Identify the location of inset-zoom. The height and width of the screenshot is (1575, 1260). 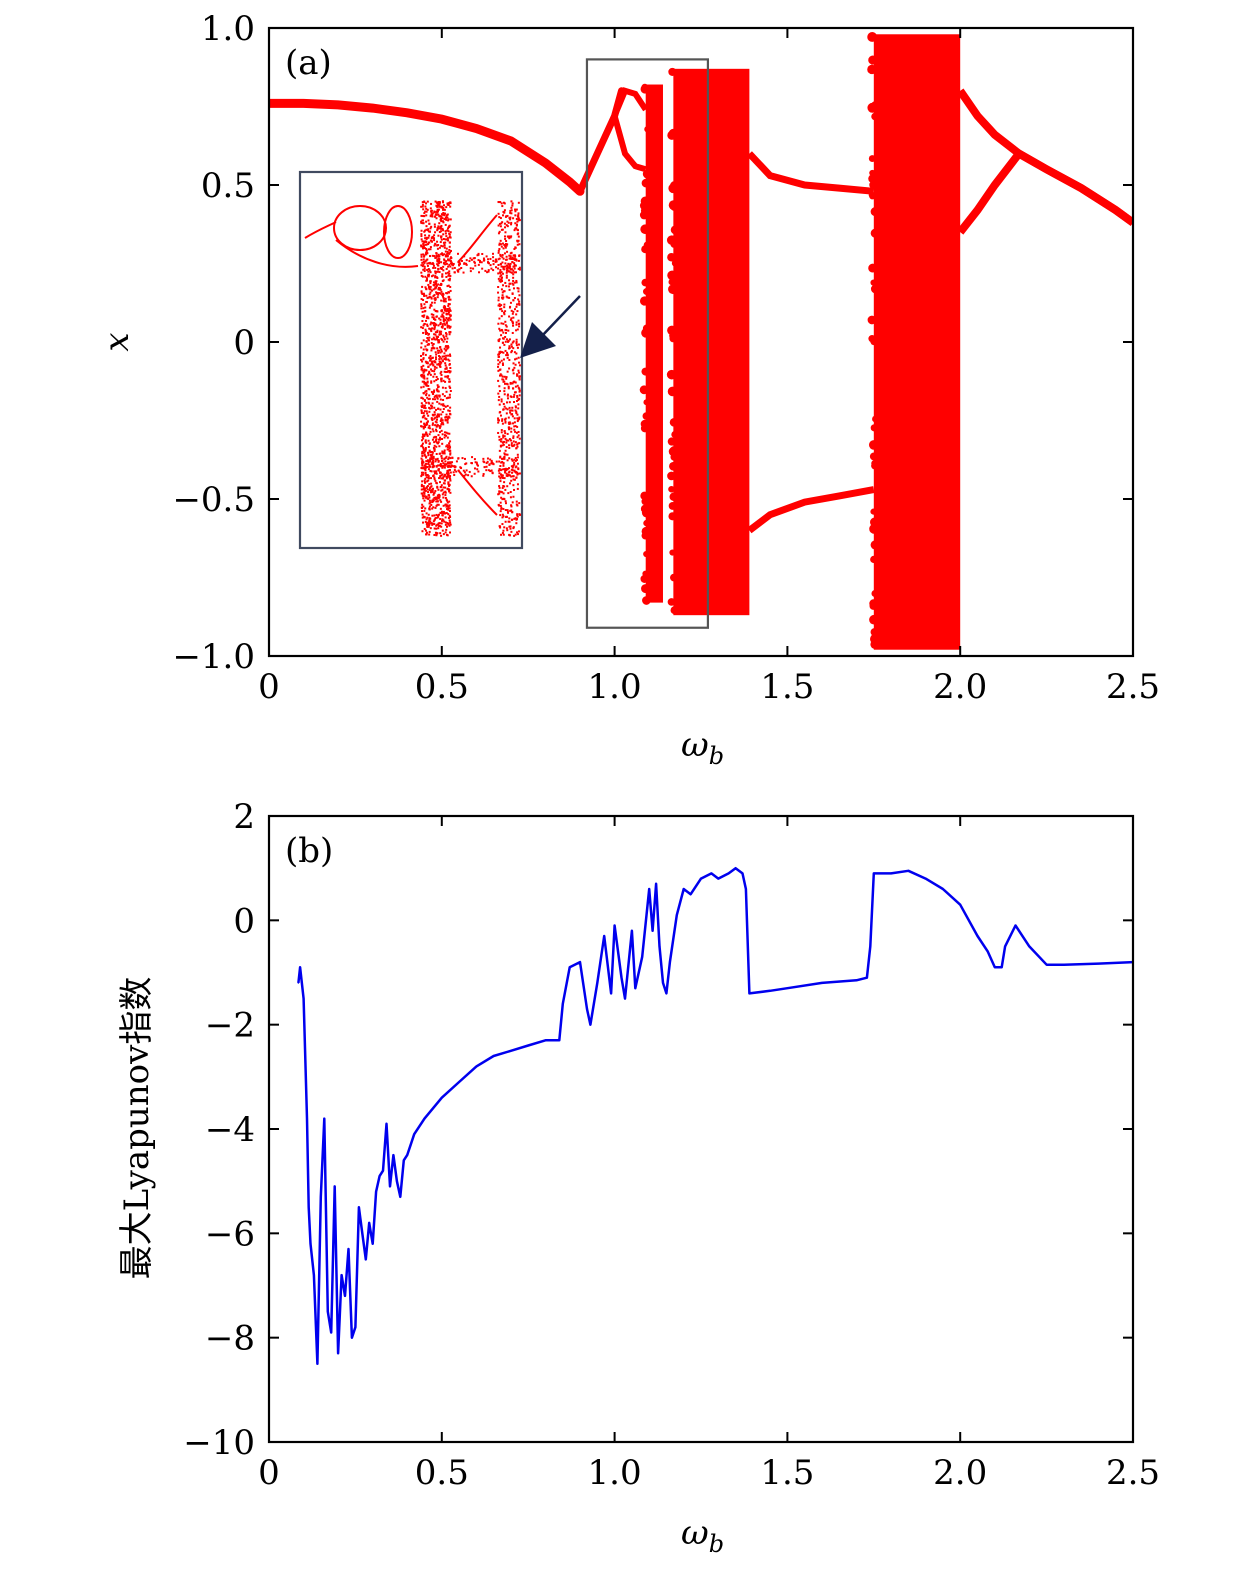
(411, 360).